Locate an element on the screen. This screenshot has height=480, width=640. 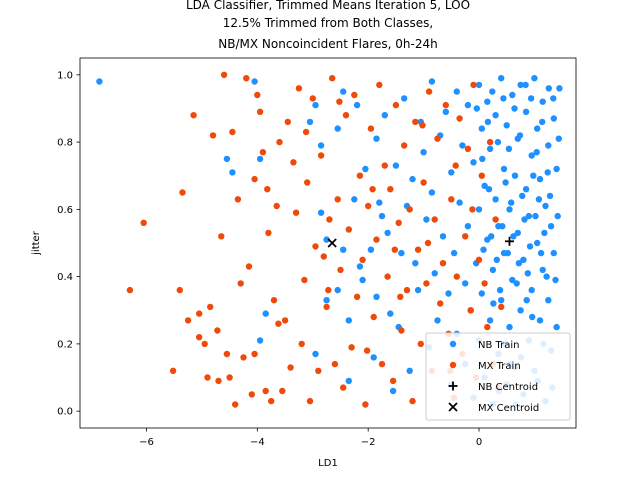
title-line-3: NB/MX Noncoincident Flares, 0h-24h is located at coordinates (327, 44).